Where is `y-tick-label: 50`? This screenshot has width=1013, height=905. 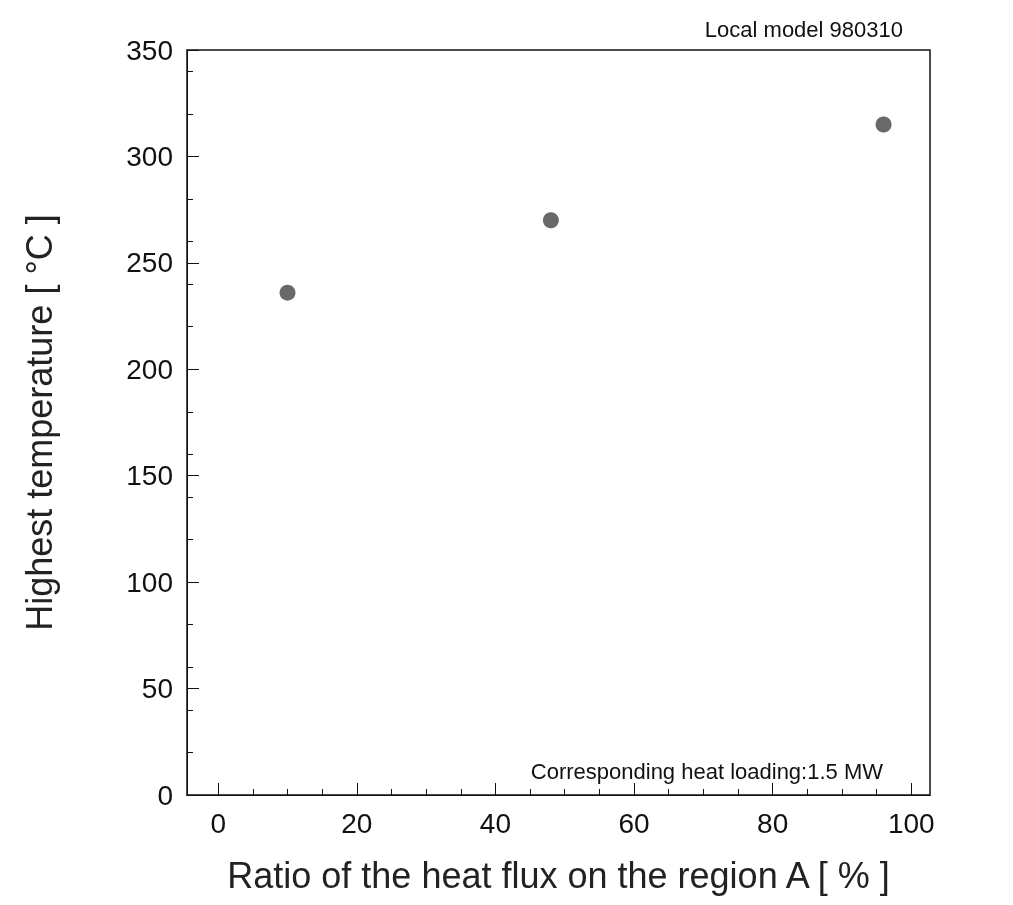
y-tick-label: 50 is located at coordinates (157, 689).